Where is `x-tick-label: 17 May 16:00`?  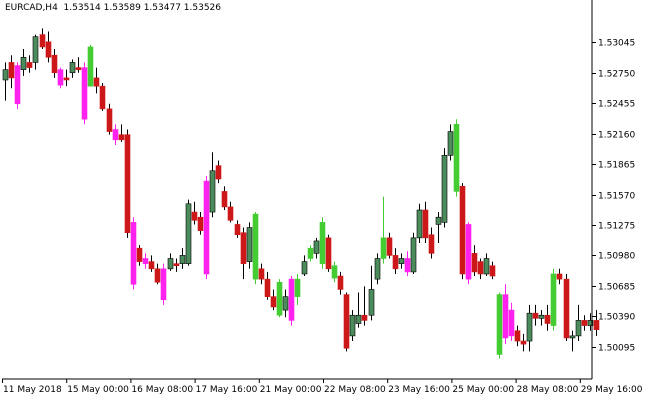 x-tick-label: 17 May 16:00 is located at coordinates (227, 390).